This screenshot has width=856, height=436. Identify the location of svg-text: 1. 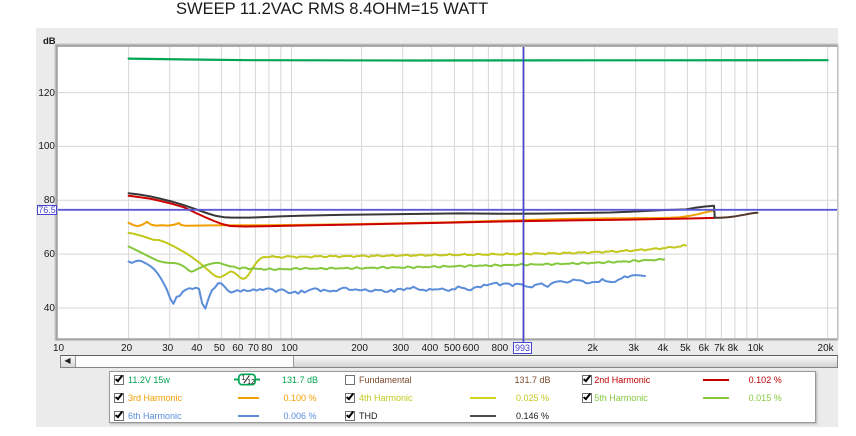
(243, 378).